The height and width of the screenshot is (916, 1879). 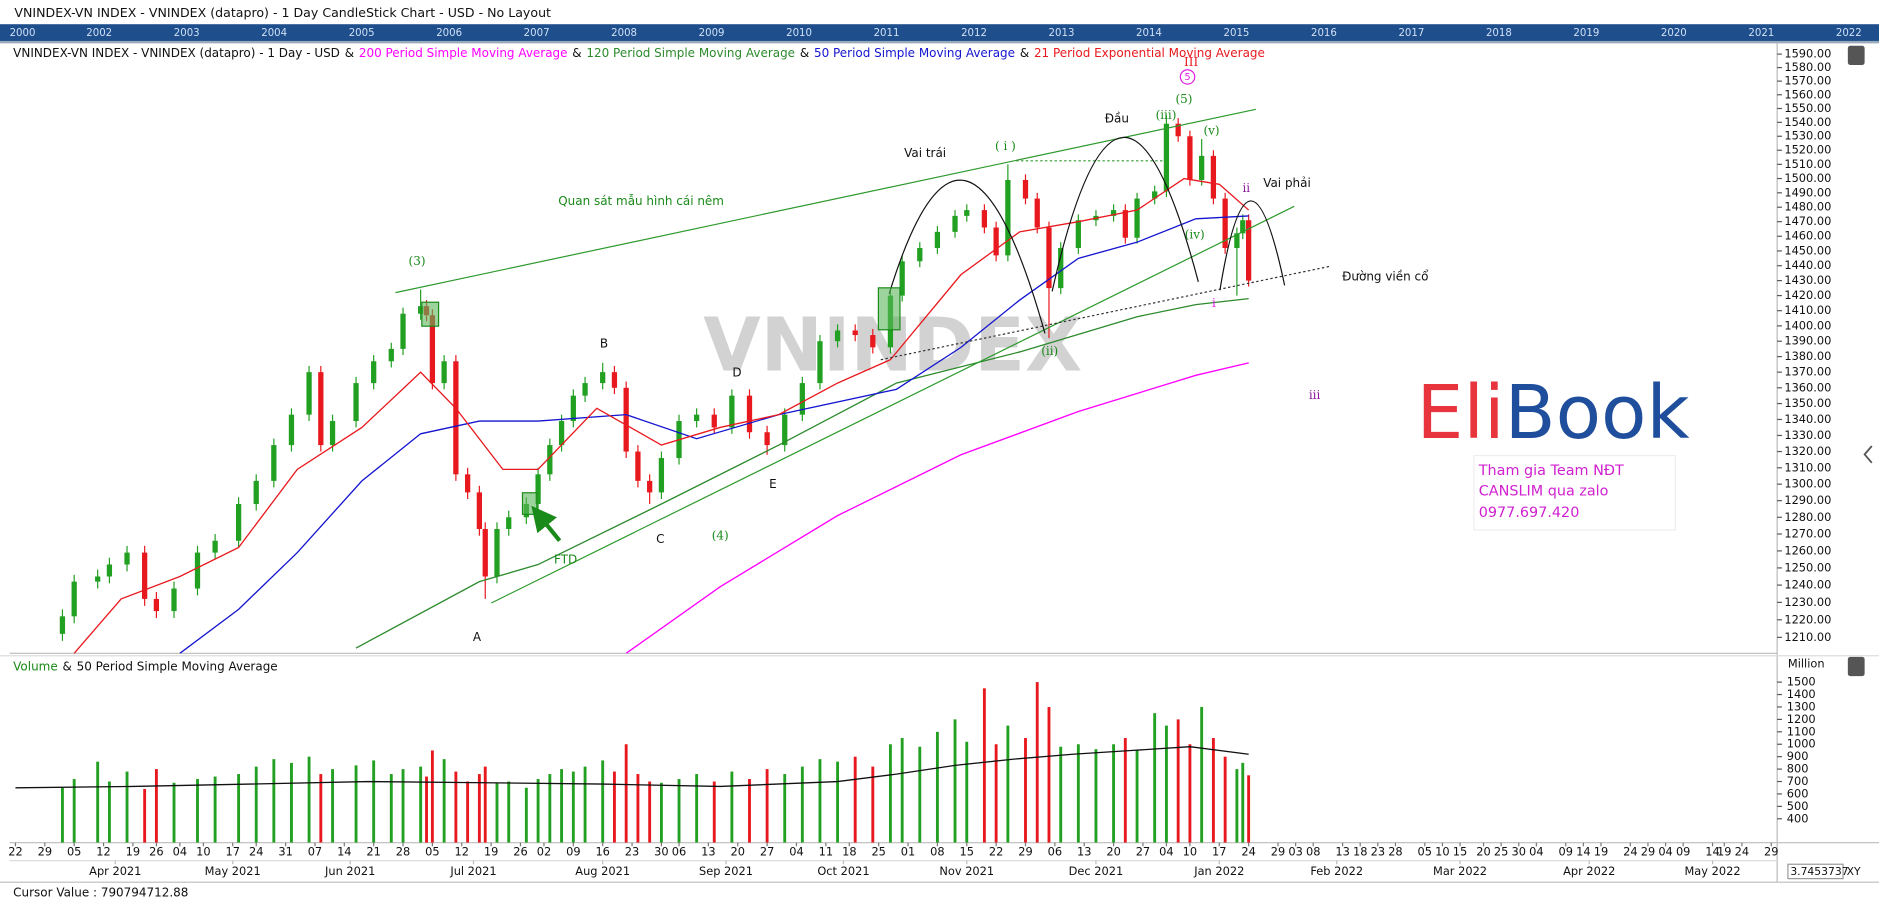 What do you see at coordinates (1324, 33) in the screenshot?
I see `navigator-year: 2016` at bounding box center [1324, 33].